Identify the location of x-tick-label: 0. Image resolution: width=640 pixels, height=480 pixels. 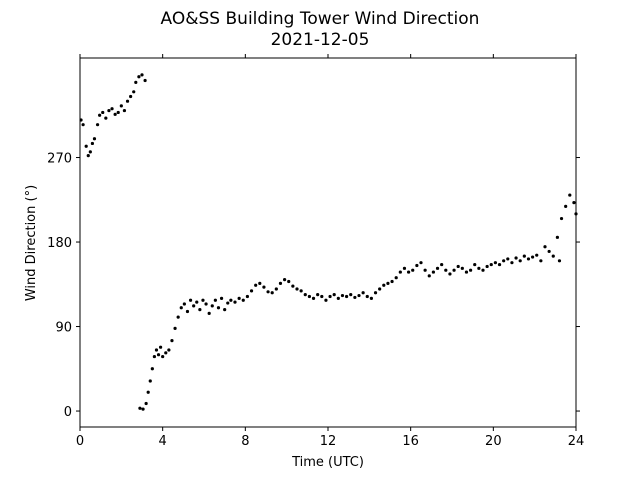
(80, 441).